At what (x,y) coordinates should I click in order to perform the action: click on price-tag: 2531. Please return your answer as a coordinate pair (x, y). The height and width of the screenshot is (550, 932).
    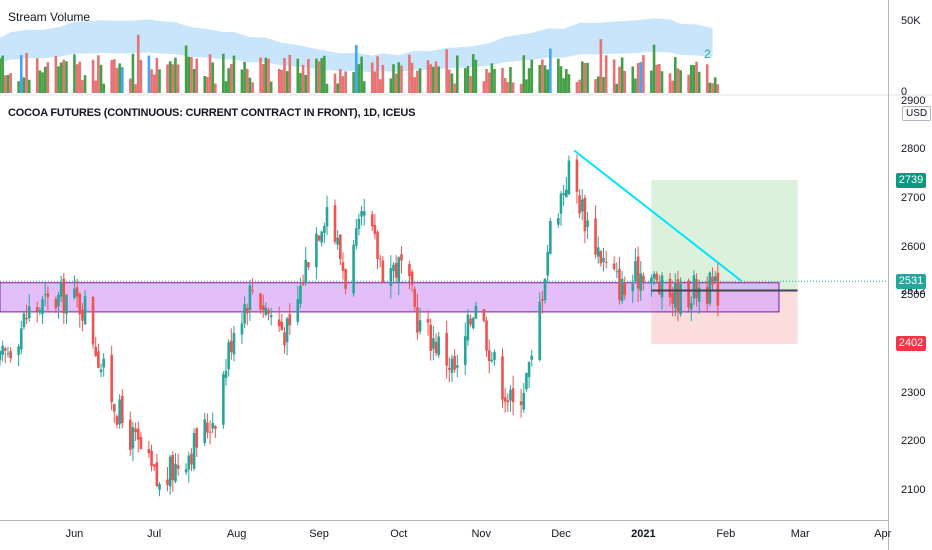
    Looking at the image, I should click on (911, 281).